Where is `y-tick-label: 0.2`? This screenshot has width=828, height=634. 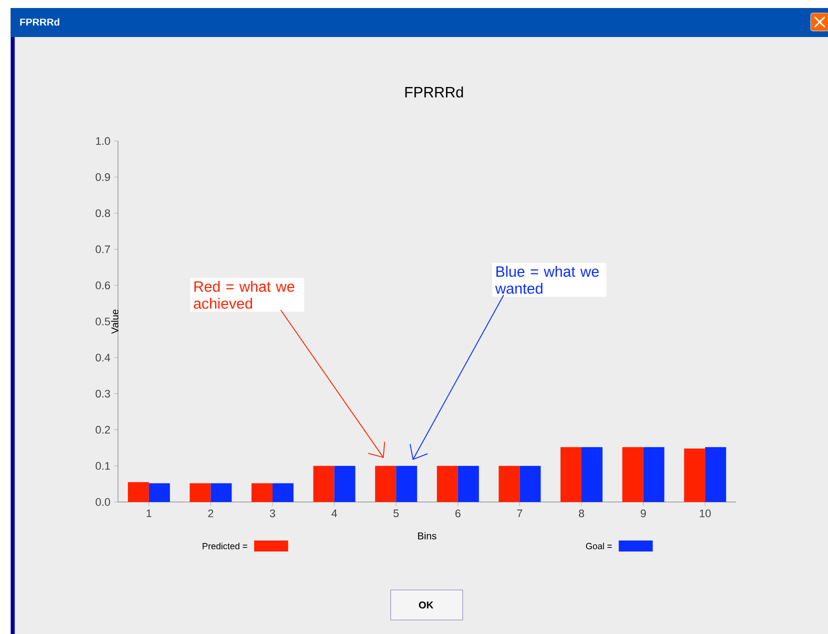 y-tick-label: 0.2 is located at coordinates (103, 430).